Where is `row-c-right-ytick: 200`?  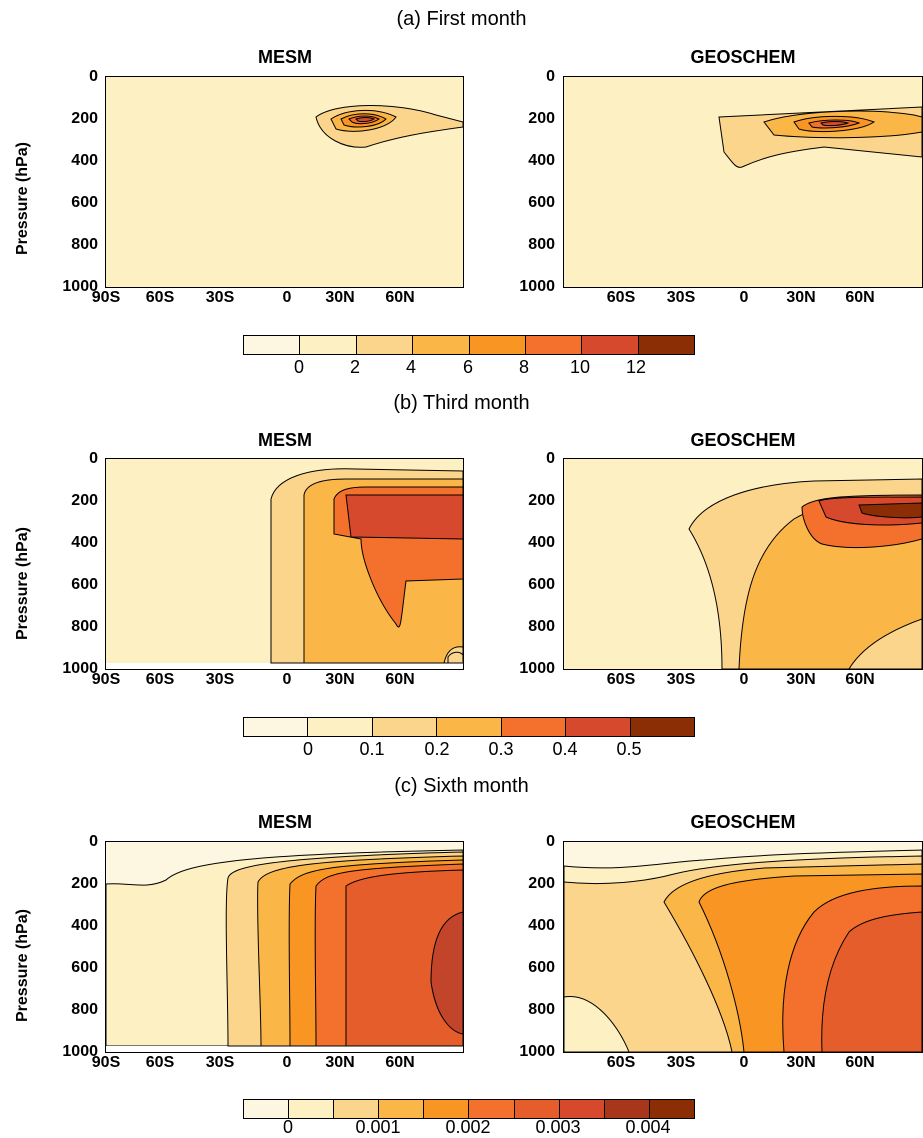
row-c-right-ytick: 200 is located at coordinates (541, 883).